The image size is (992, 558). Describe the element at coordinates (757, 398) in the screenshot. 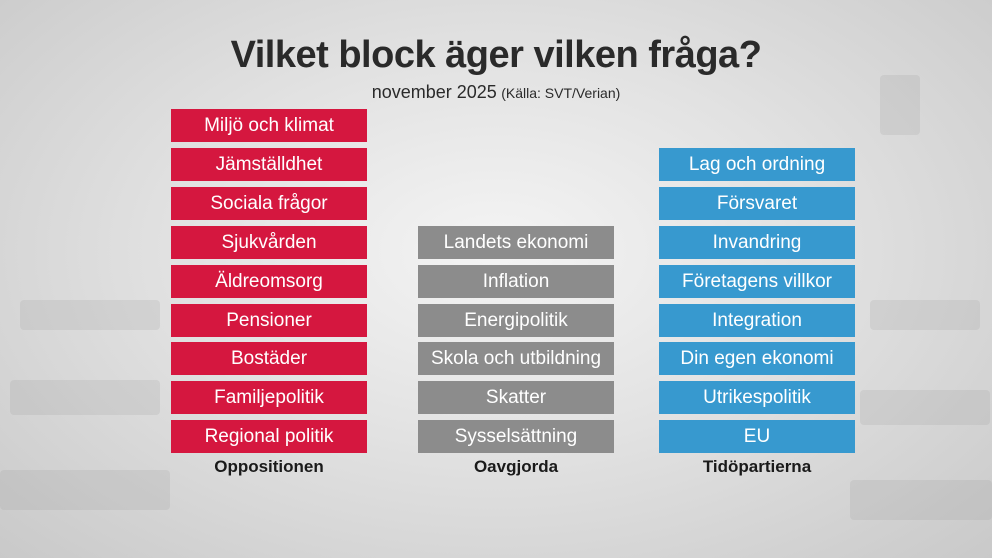

I see `issue-box: Utrikespolitik` at that location.